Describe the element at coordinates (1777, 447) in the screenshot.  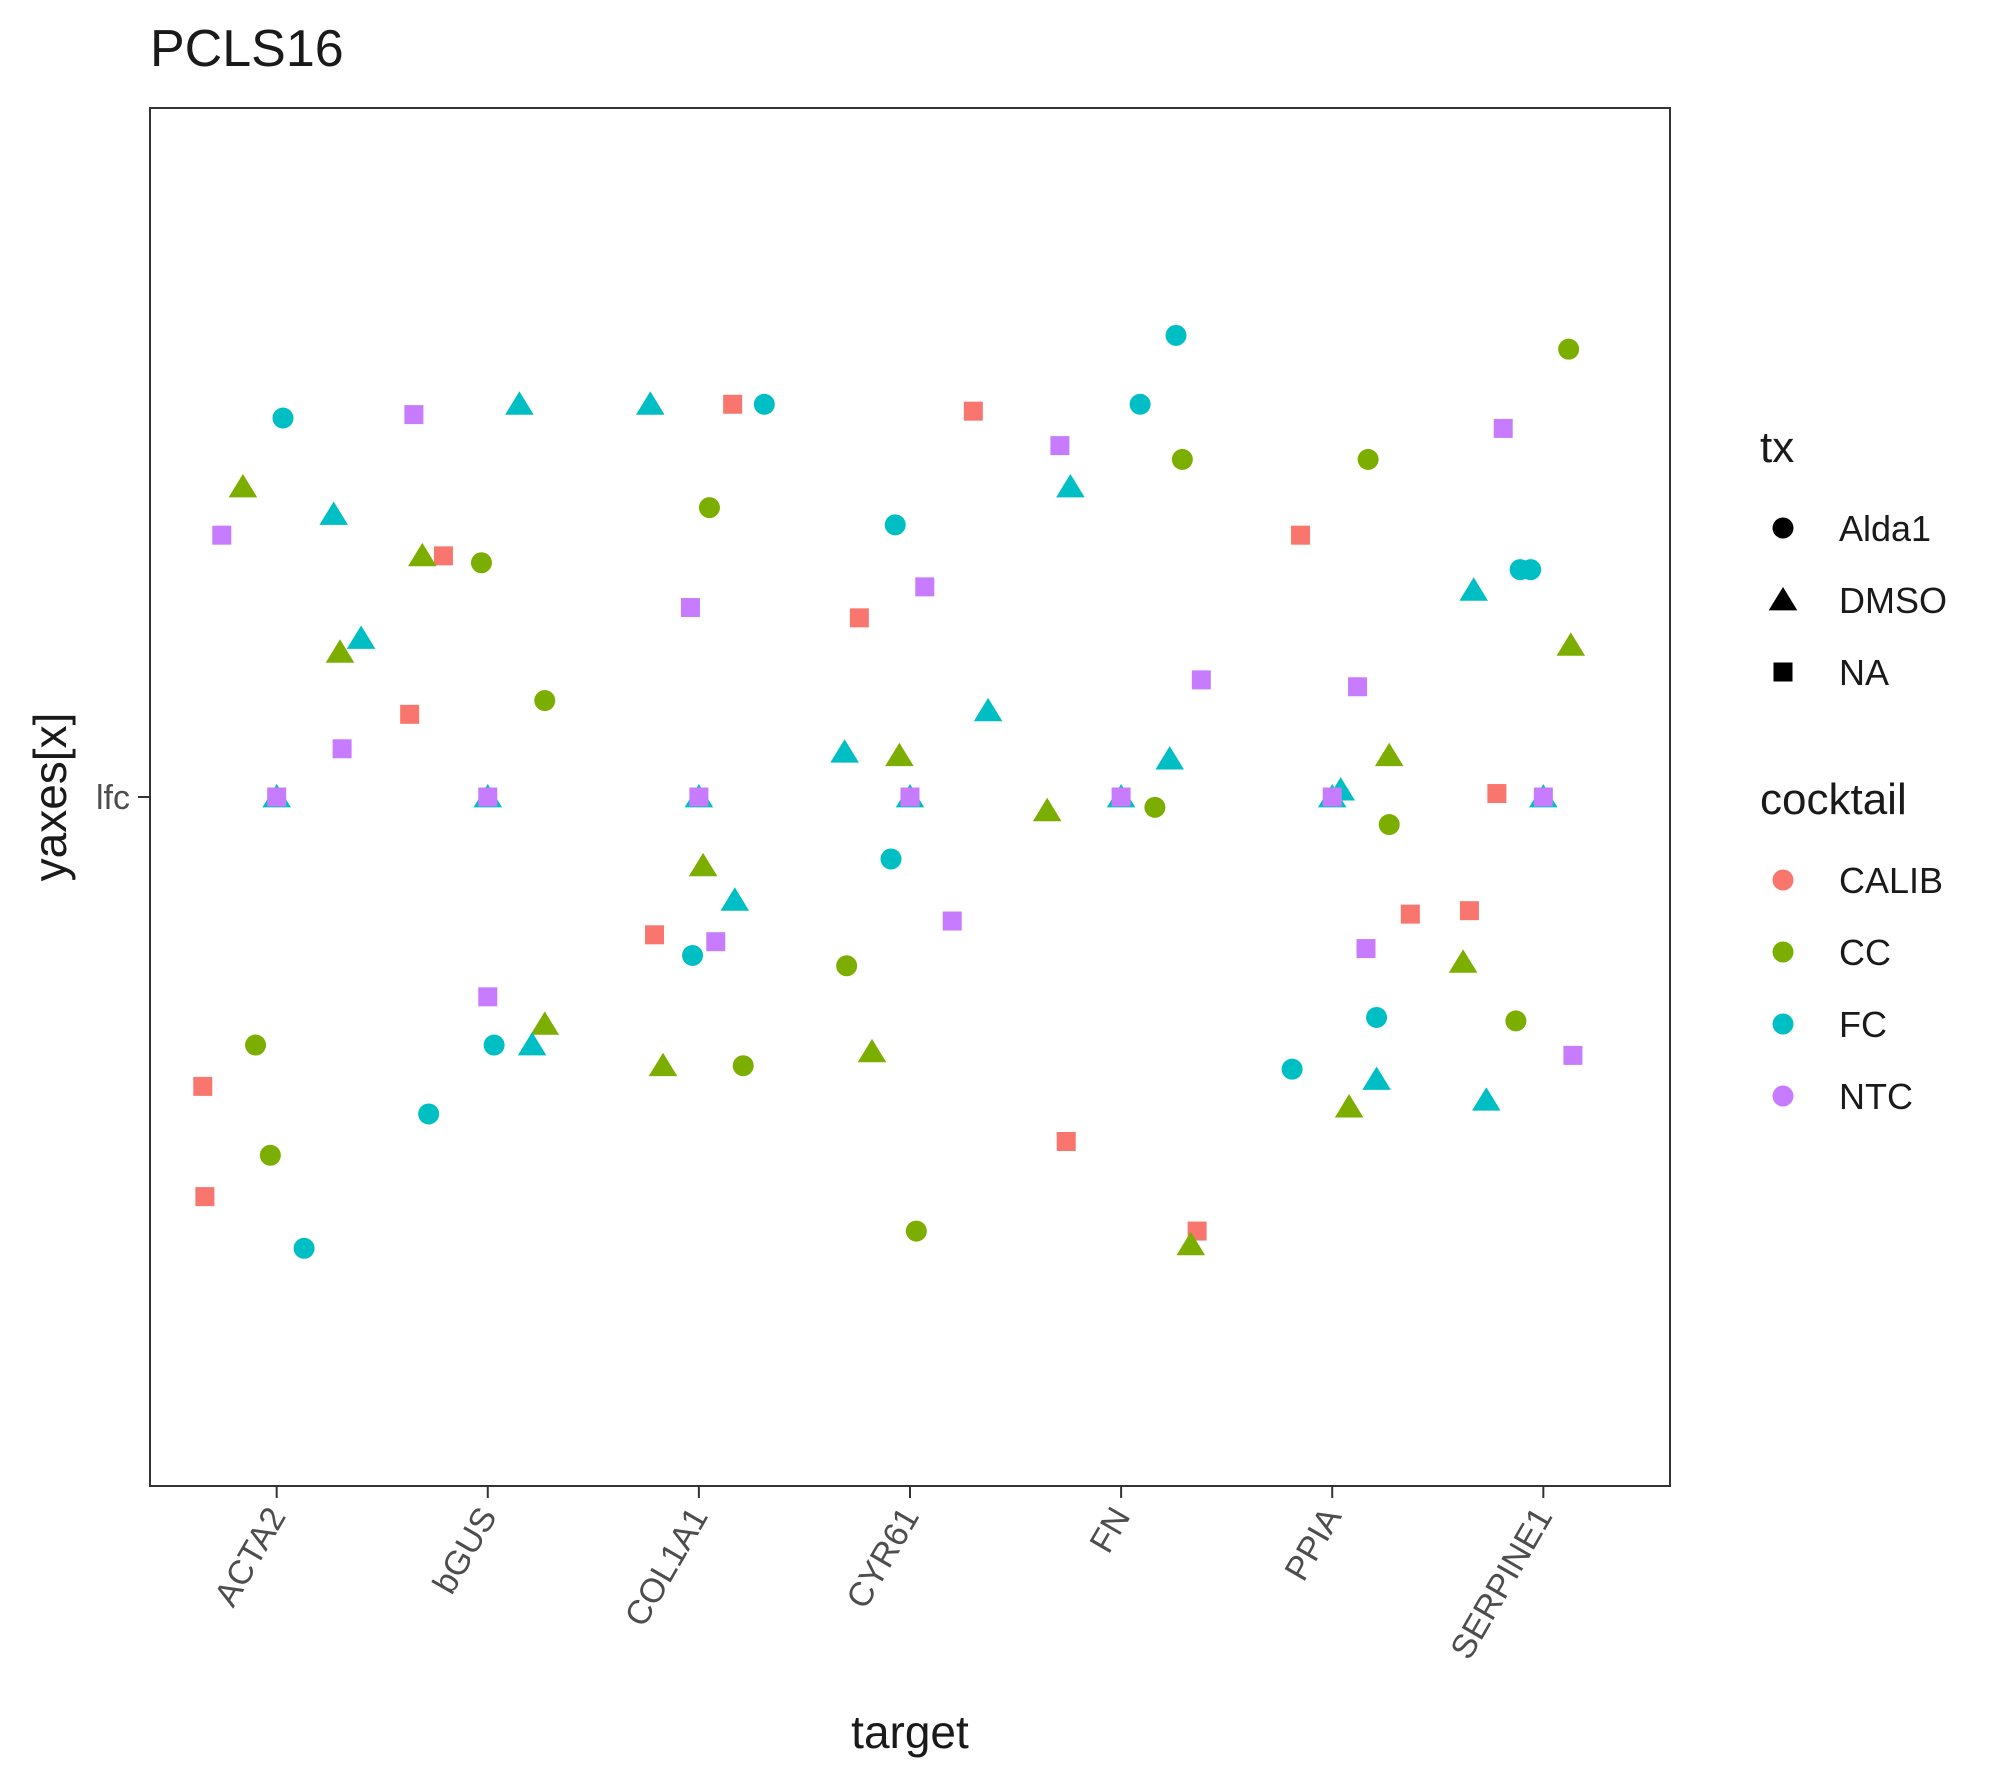
I see `legend-title: tx` at that location.